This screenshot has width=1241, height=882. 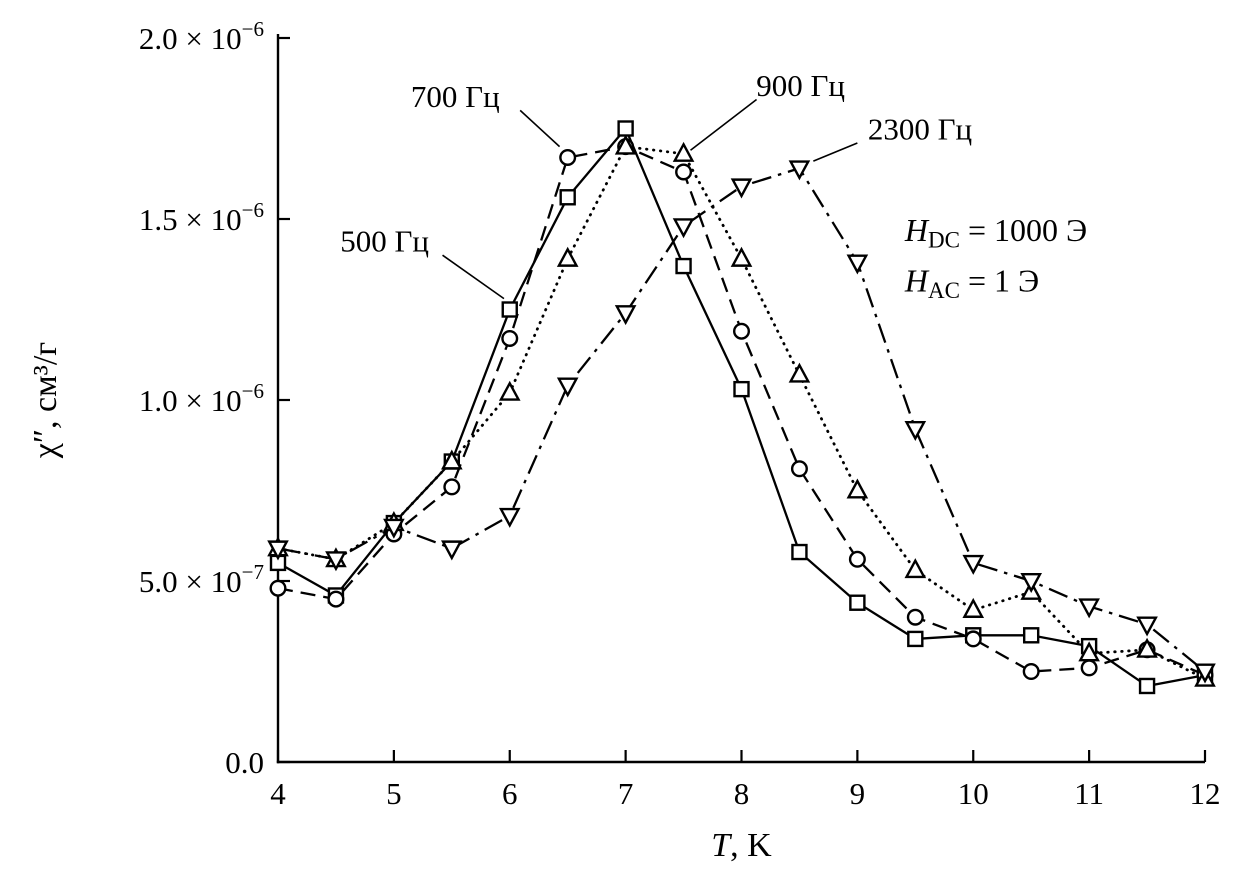 What do you see at coordinates (1205, 793) in the screenshot?
I see `x-tick-label: 12` at bounding box center [1205, 793].